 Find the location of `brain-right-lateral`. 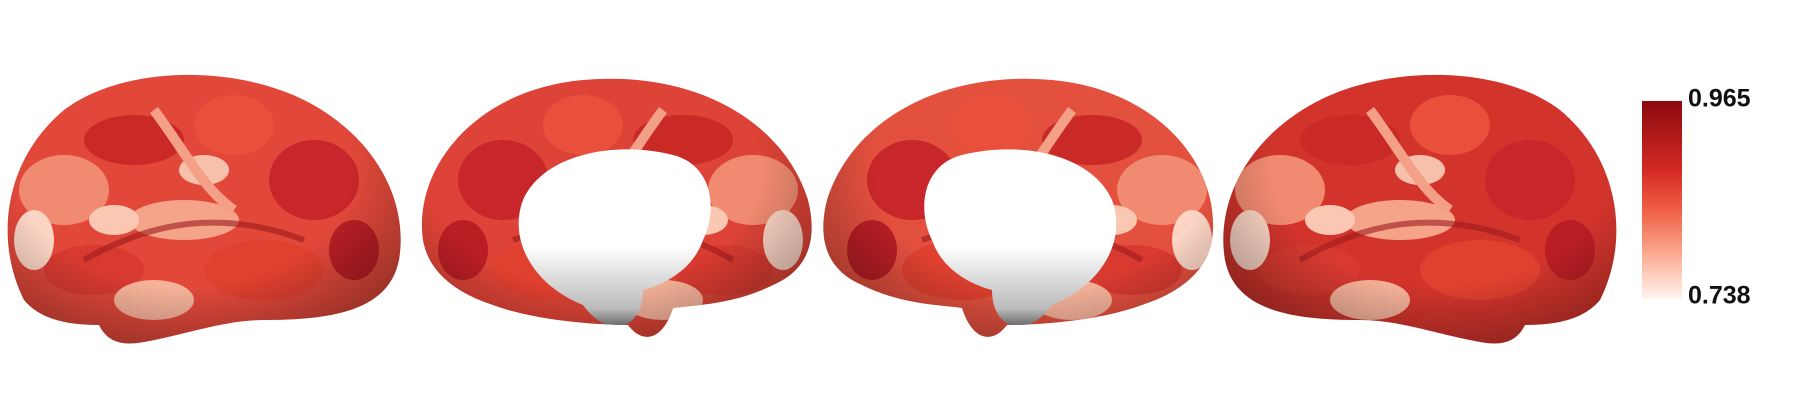

brain-right-lateral is located at coordinates (1420, 209).